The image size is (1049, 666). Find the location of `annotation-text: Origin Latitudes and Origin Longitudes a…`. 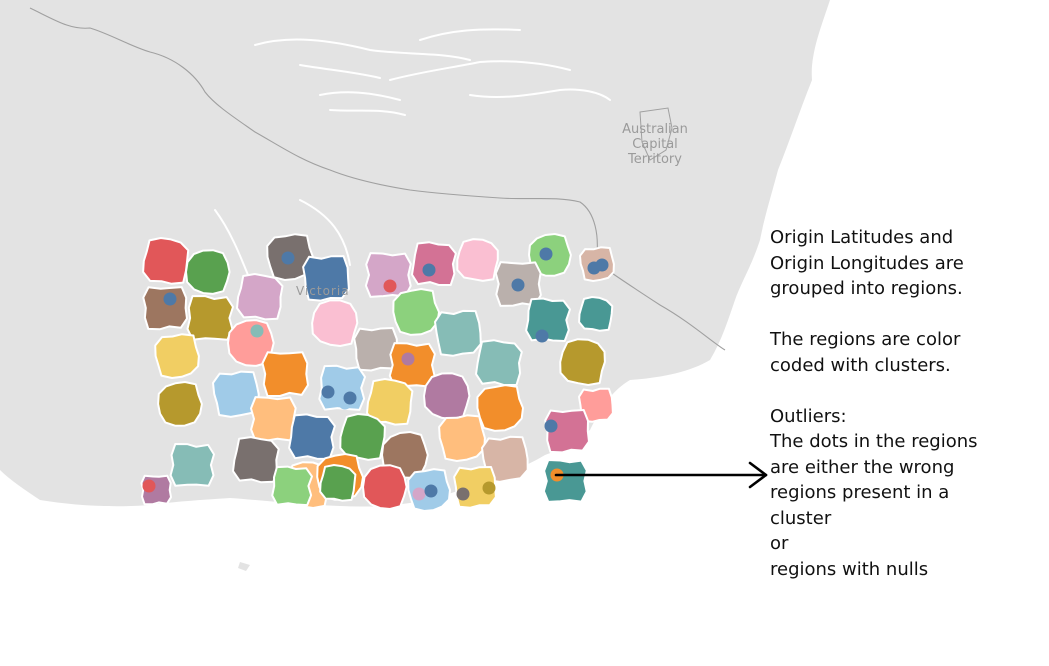

annotation-text: Origin Latitudes and Origin Longitudes a… is located at coordinates (905, 403).